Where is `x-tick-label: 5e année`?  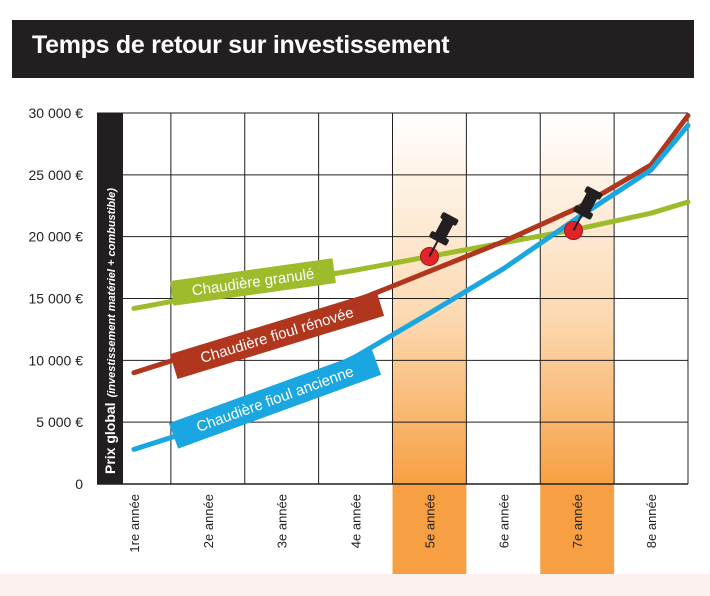
x-tick-label: 5e année is located at coordinates (429, 521).